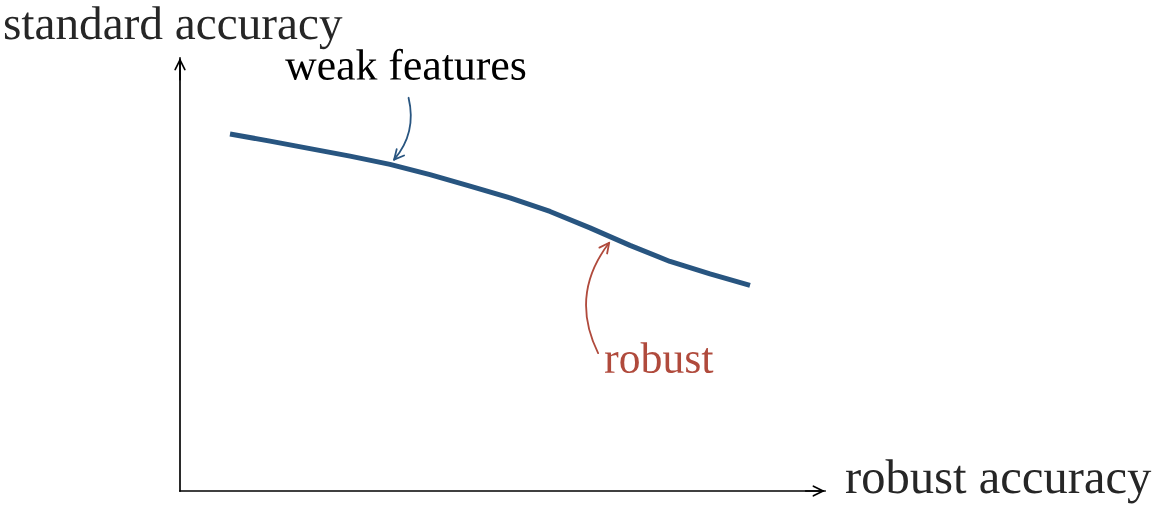  What do you see at coordinates (998, 481) in the screenshot?
I see `x-axis-title: robust accuracy` at bounding box center [998, 481].